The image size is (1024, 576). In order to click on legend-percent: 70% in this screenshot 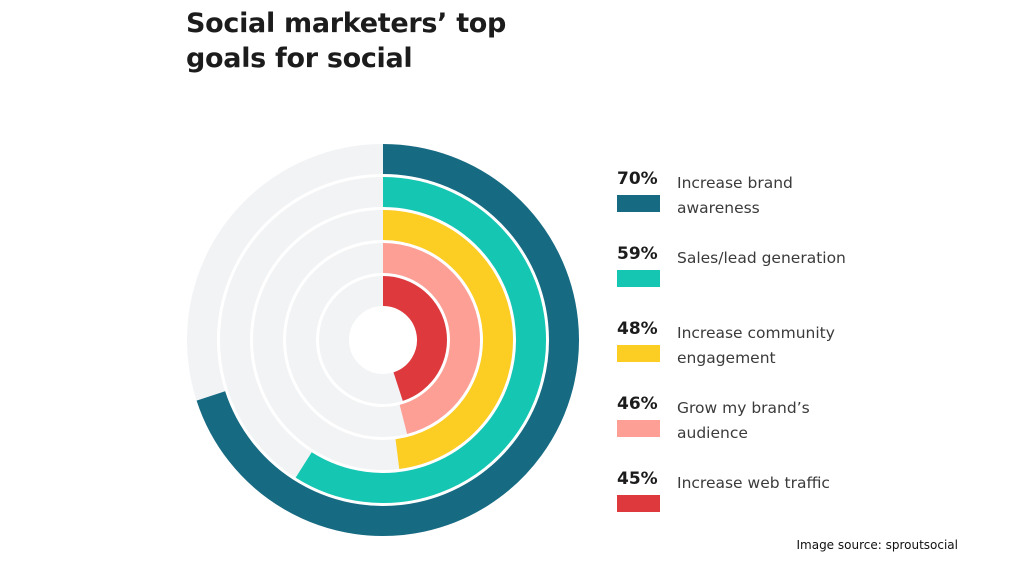, I will do `click(637, 179)`.